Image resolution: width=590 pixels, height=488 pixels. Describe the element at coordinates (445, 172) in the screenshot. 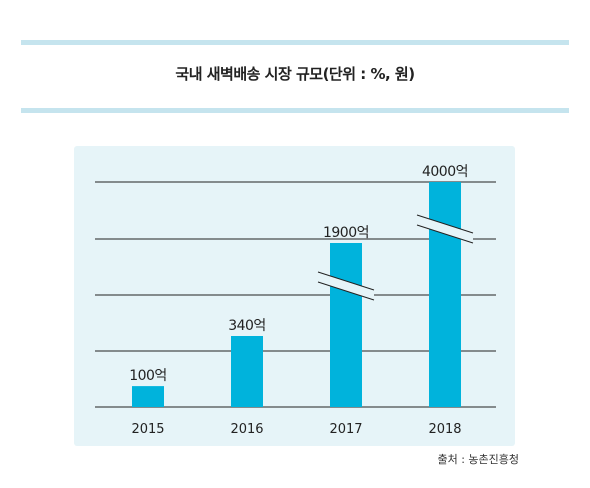

I see `data-label-2018: 4000억` at that location.